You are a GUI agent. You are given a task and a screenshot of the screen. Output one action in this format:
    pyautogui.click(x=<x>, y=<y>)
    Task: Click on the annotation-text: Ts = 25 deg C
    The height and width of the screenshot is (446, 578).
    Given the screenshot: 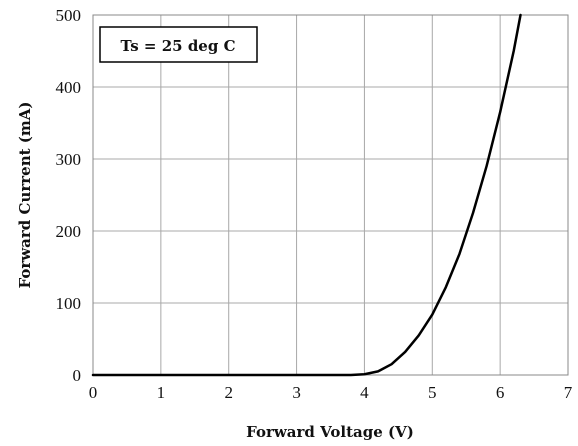 What is the action you would take?
    pyautogui.click(x=177, y=46)
    